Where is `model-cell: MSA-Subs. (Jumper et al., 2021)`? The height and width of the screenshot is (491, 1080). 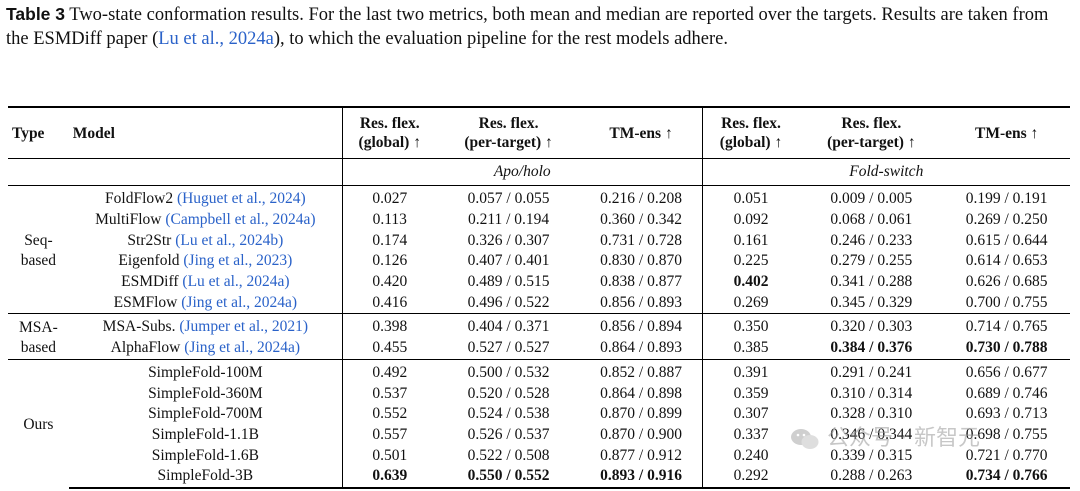
model-cell: MSA-Subs. (Jumper et al., 2021) is located at coordinates (205, 325).